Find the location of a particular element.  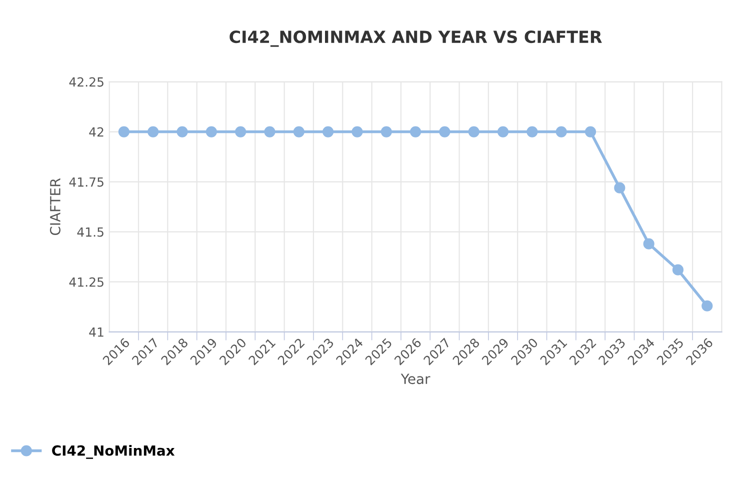

legend-label: CI42_NoMinMax is located at coordinates (113, 452).